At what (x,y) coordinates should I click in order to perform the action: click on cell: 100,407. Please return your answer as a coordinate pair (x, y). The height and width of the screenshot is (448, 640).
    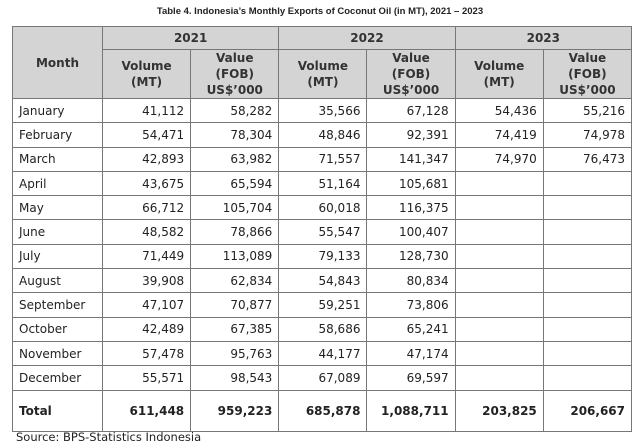
    Looking at the image, I should click on (411, 232).